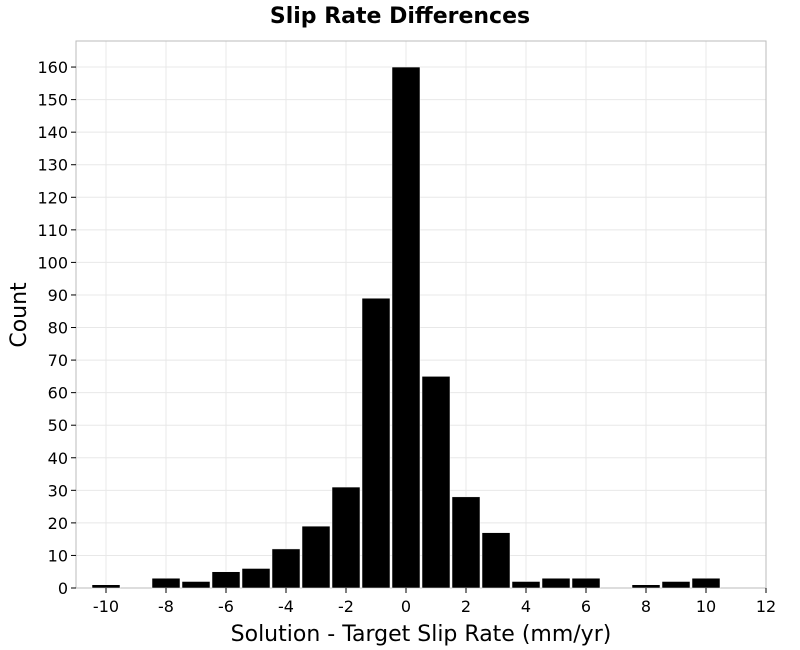 The height and width of the screenshot is (650, 800). I want to click on y-tick-label: 90, so click(58, 295).